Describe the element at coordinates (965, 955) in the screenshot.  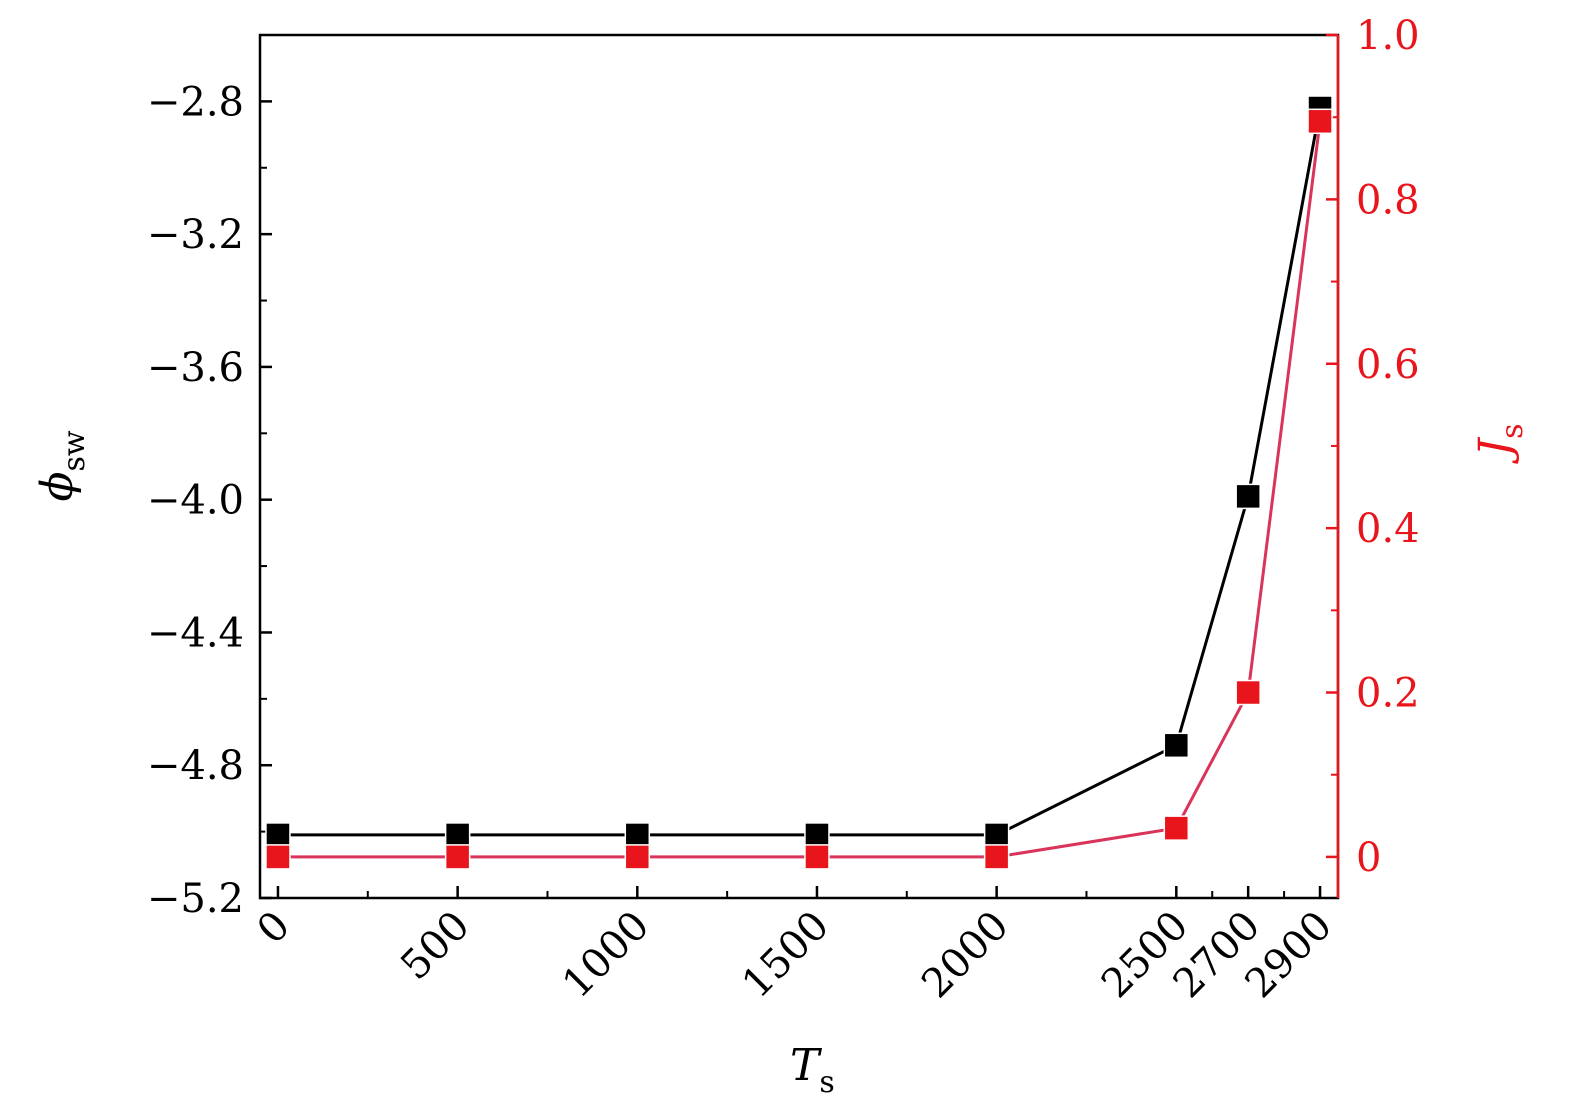
I see `x-tick-label: 2000` at that location.